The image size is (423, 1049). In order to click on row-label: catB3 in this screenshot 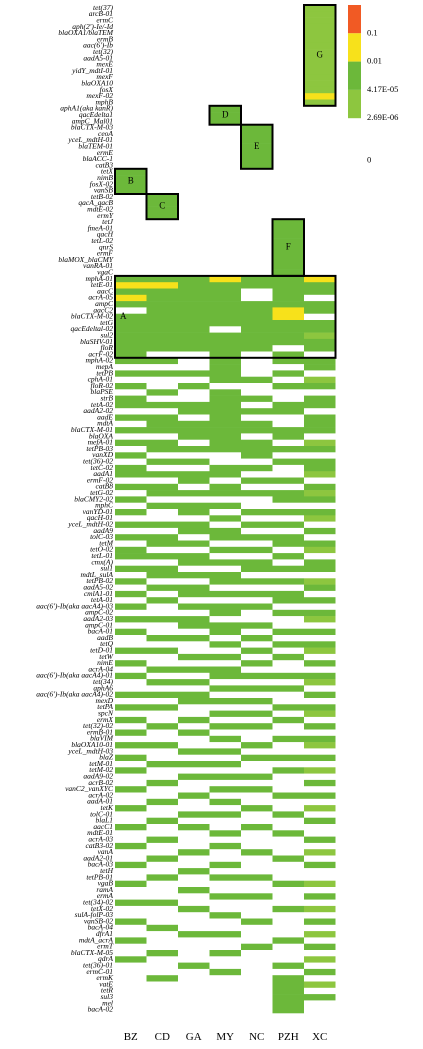, I will do `click(105, 164)`.